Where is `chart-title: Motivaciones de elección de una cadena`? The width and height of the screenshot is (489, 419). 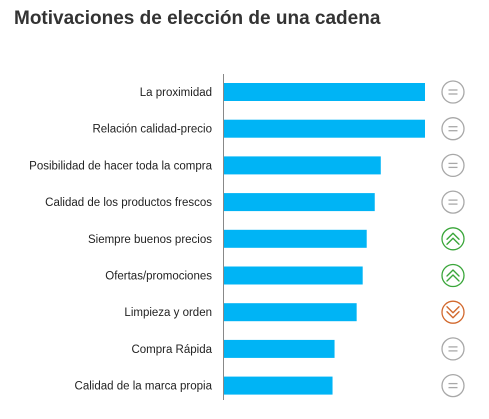 chart-title: Motivaciones de elección de una cadena is located at coordinates (197, 18).